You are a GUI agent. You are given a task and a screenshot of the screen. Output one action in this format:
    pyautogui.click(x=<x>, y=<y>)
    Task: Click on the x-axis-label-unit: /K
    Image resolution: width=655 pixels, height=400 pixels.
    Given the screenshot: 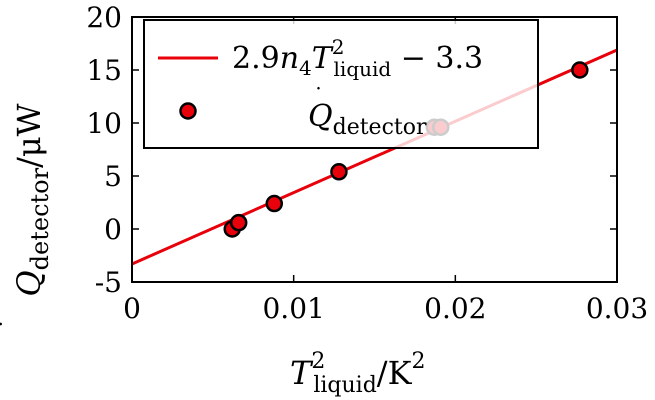 What is the action you would take?
    pyautogui.click(x=395, y=373)
    